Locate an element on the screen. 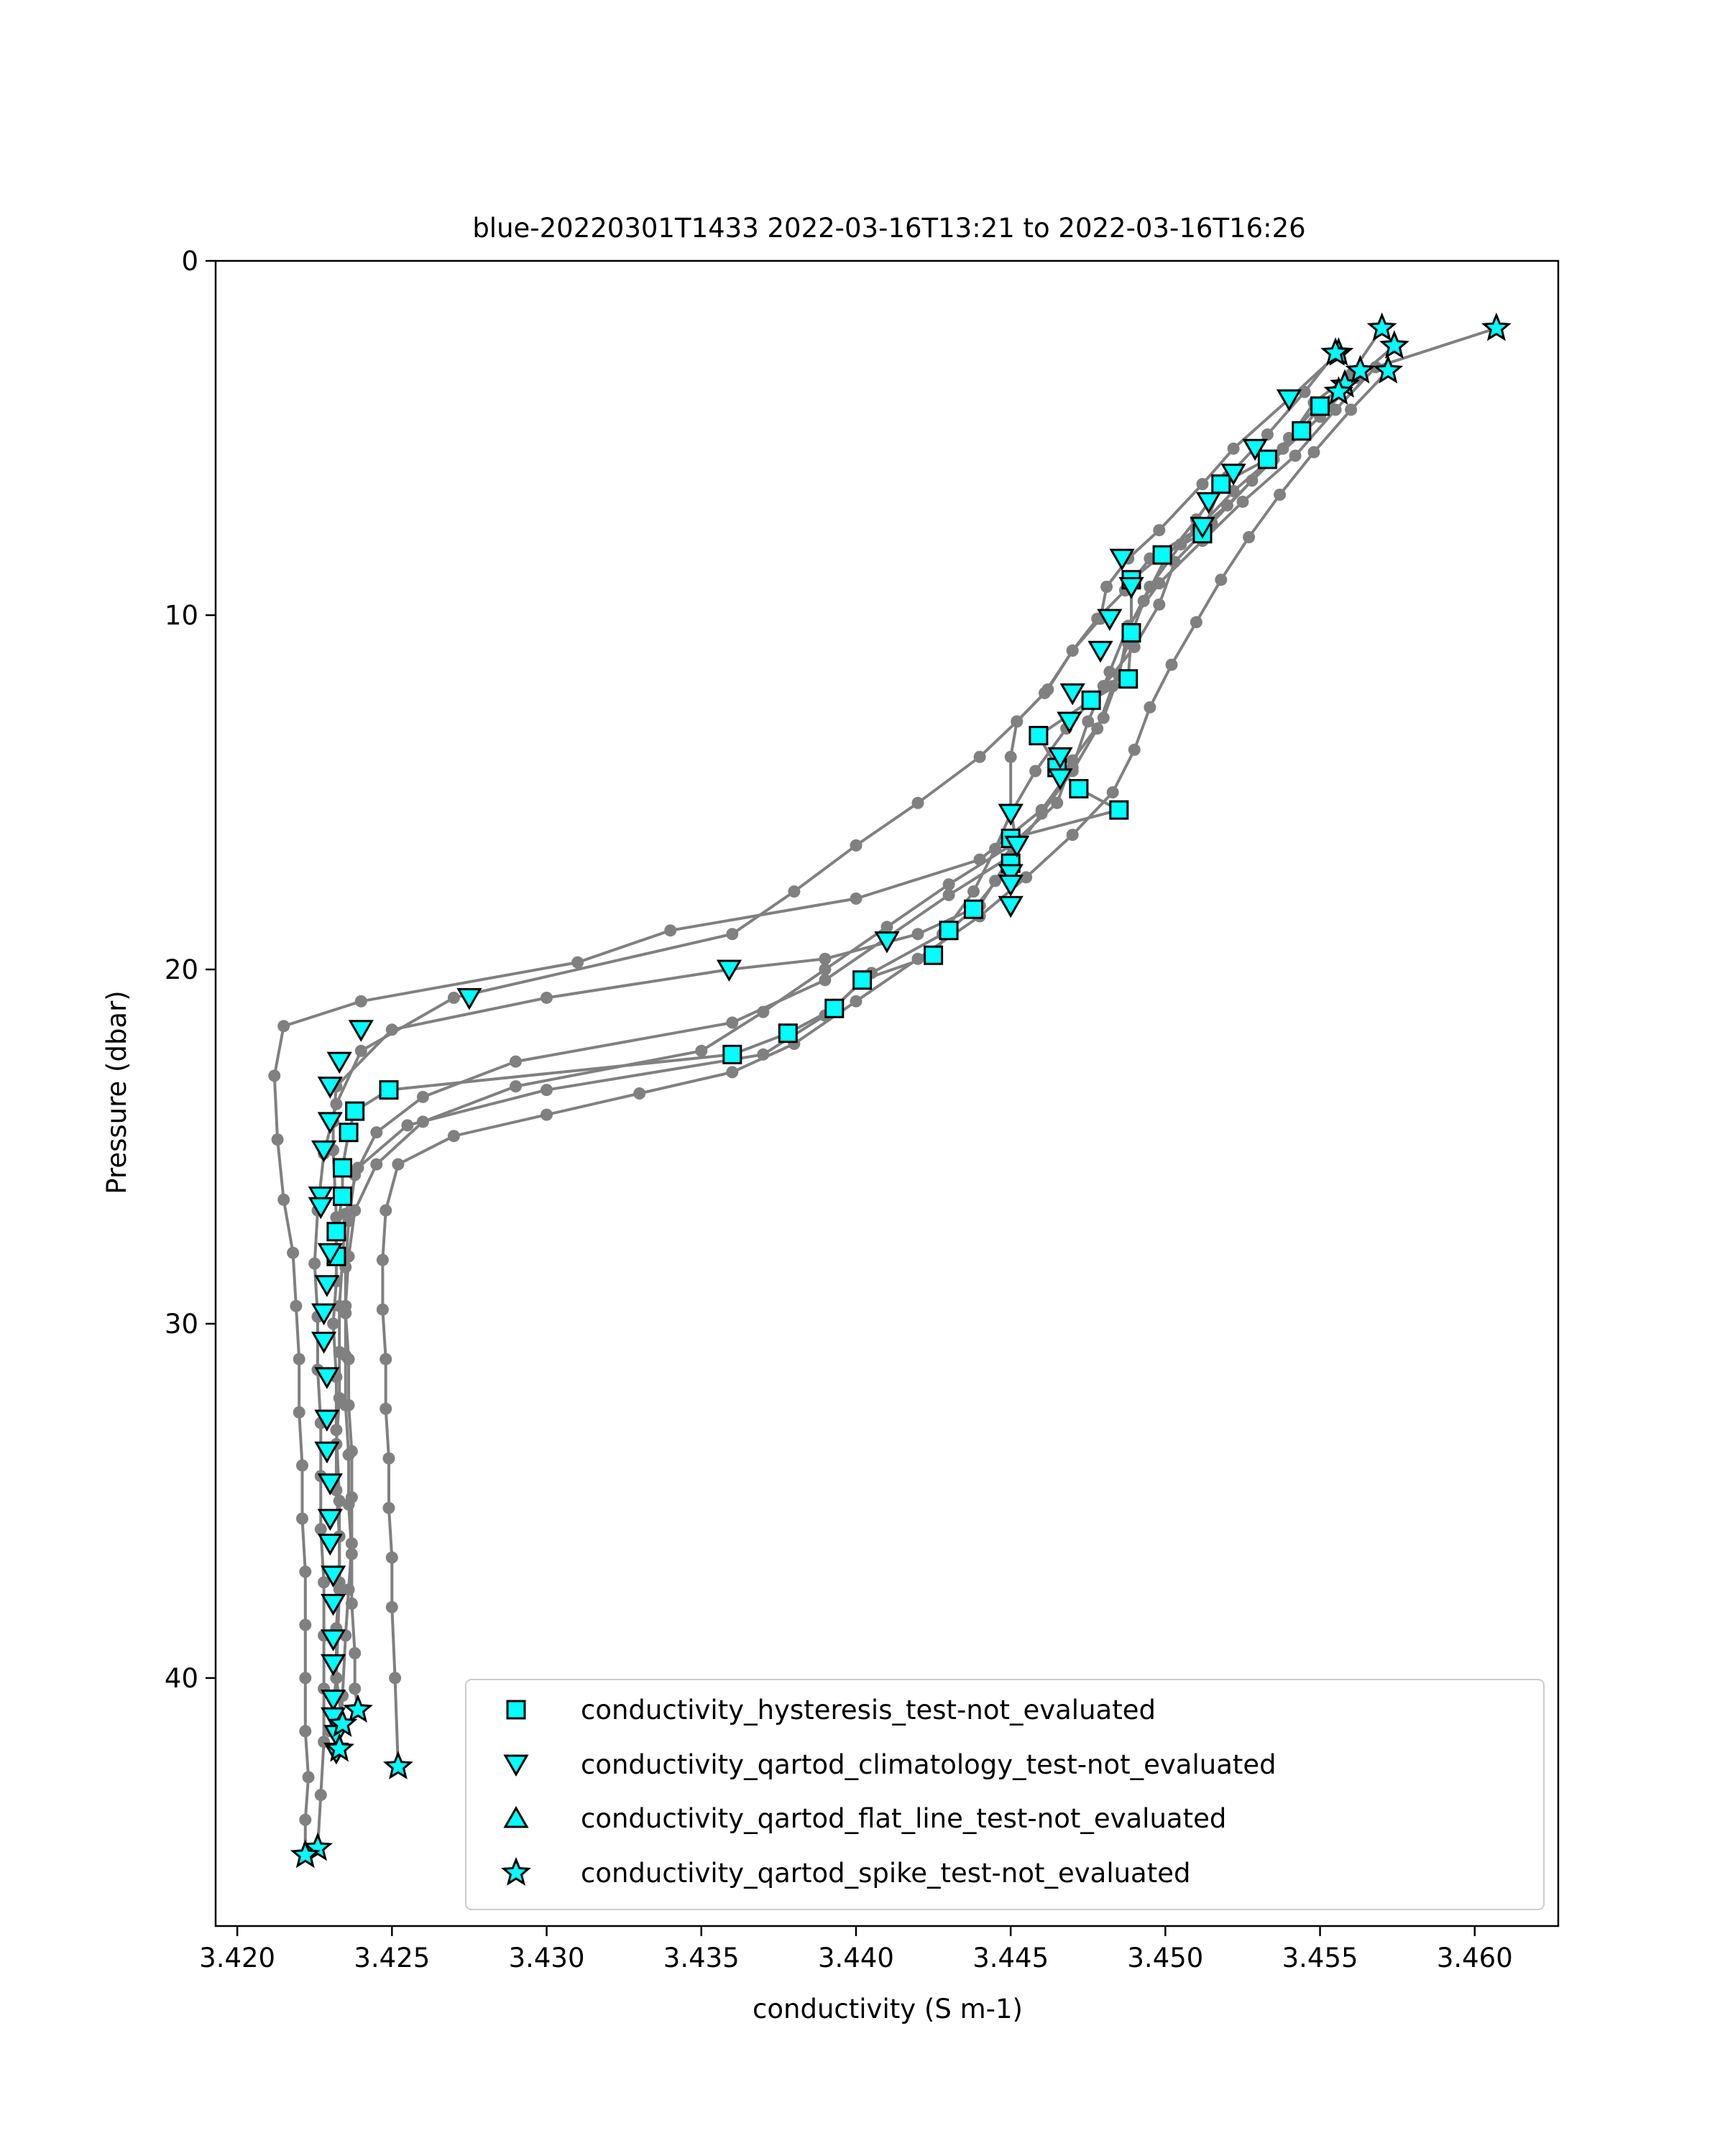 The height and width of the screenshot is (2156, 1725). y-tick-label: 40 is located at coordinates (181, 1678).